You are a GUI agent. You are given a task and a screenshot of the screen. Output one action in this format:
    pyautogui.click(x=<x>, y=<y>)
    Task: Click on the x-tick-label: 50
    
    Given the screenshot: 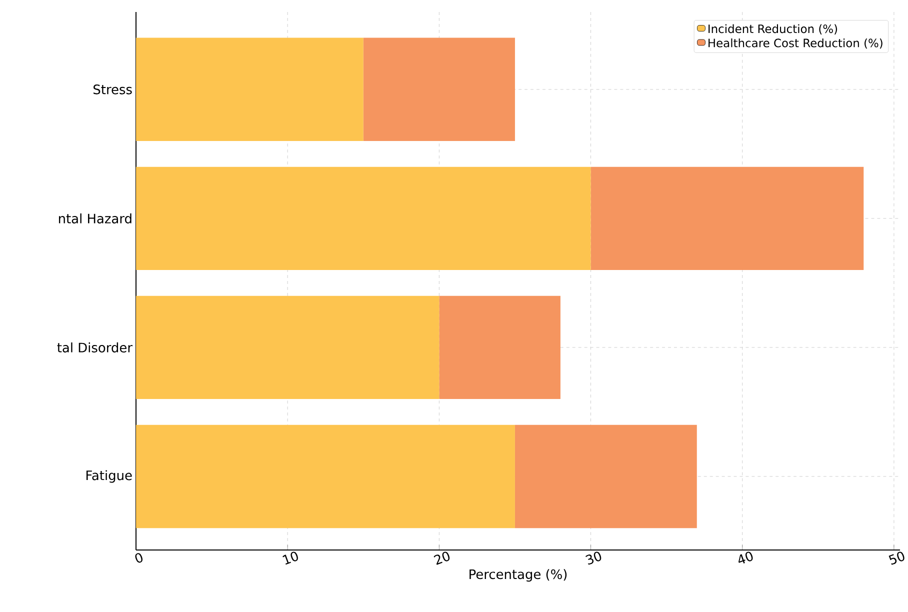 What is the action you would take?
    pyautogui.click(x=896, y=558)
    